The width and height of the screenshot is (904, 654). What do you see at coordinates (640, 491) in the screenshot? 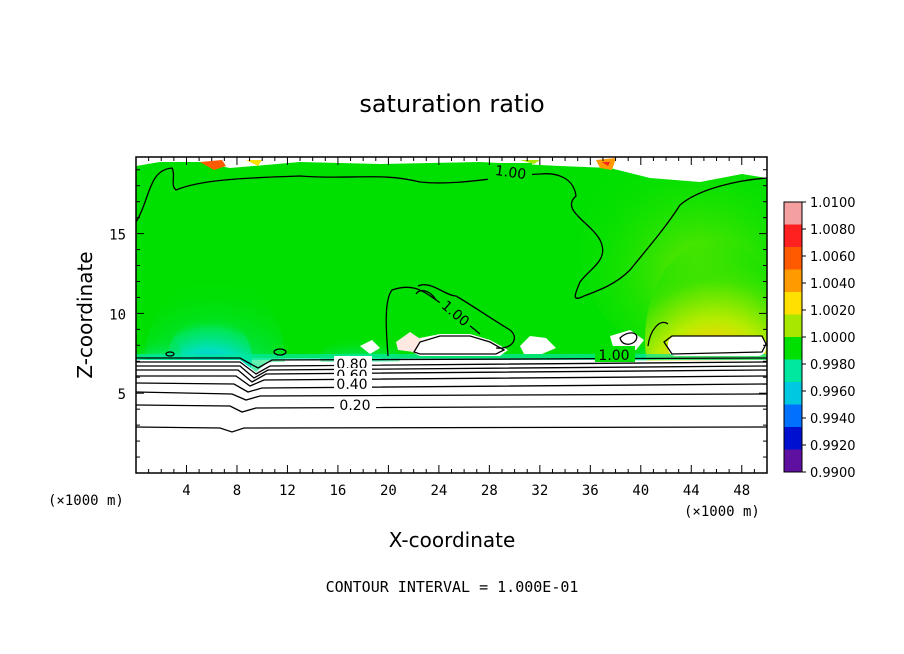
I see `x-tick-label: 40` at bounding box center [640, 491].